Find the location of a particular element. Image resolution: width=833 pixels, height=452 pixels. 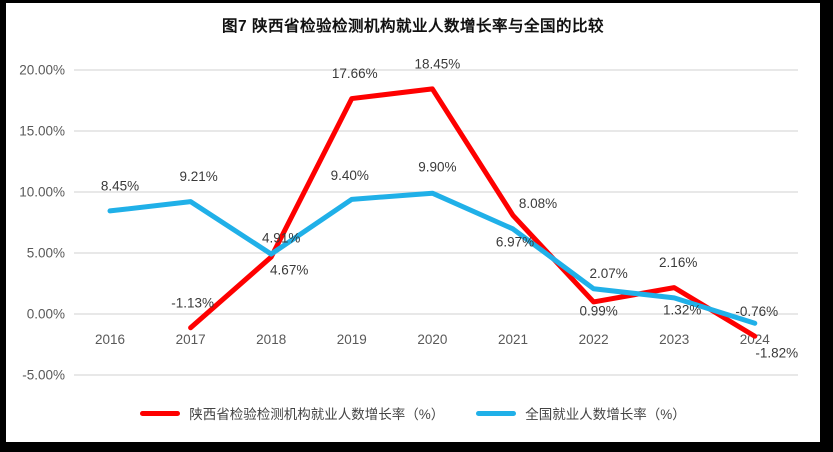

legend-item-national: 全国就业人数增长率（%） is located at coordinates (581, 413).